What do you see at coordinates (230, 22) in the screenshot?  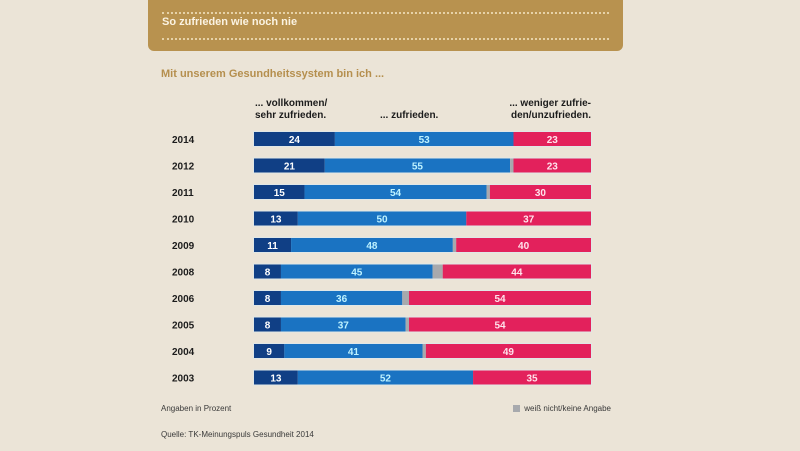 I see `chart-title: So zufrieden wie noch nie` at bounding box center [230, 22].